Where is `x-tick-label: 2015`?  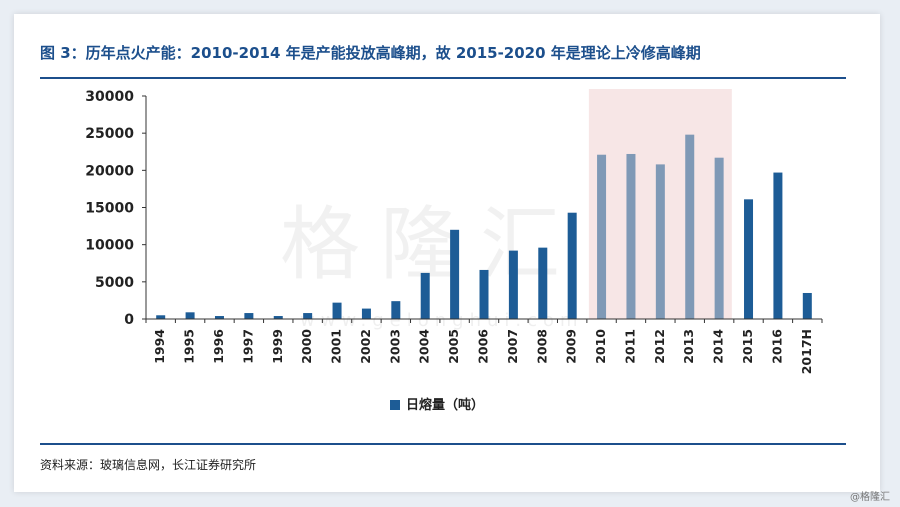 x-tick-label: 2015 is located at coordinates (747, 346).